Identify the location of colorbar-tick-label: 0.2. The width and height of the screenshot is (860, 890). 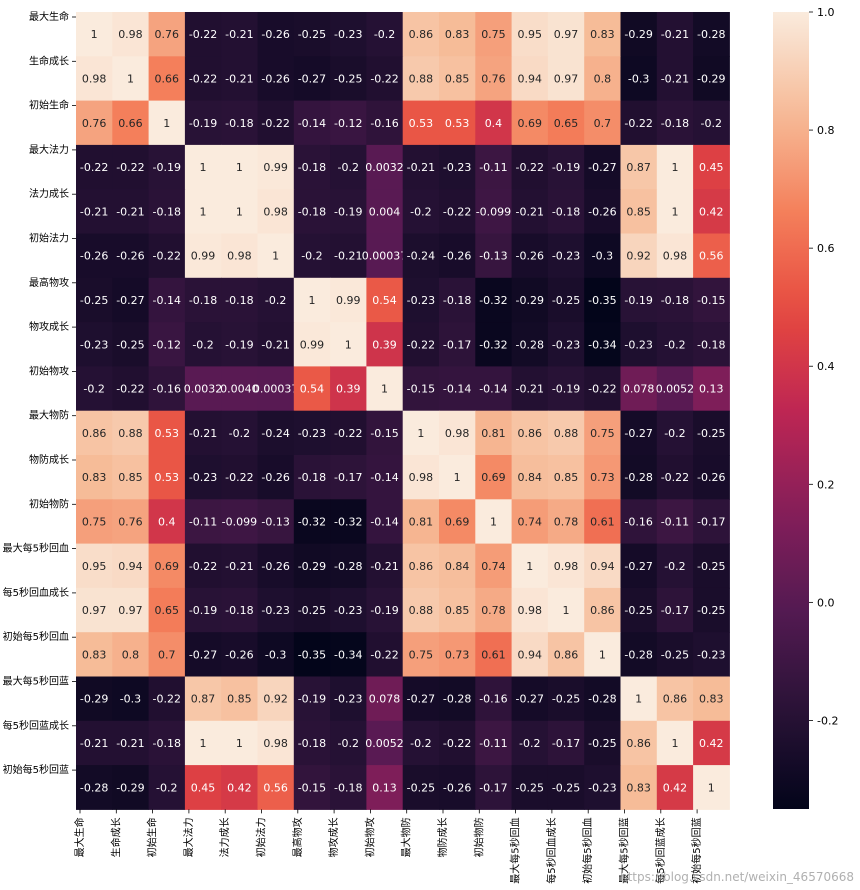
(826, 484).